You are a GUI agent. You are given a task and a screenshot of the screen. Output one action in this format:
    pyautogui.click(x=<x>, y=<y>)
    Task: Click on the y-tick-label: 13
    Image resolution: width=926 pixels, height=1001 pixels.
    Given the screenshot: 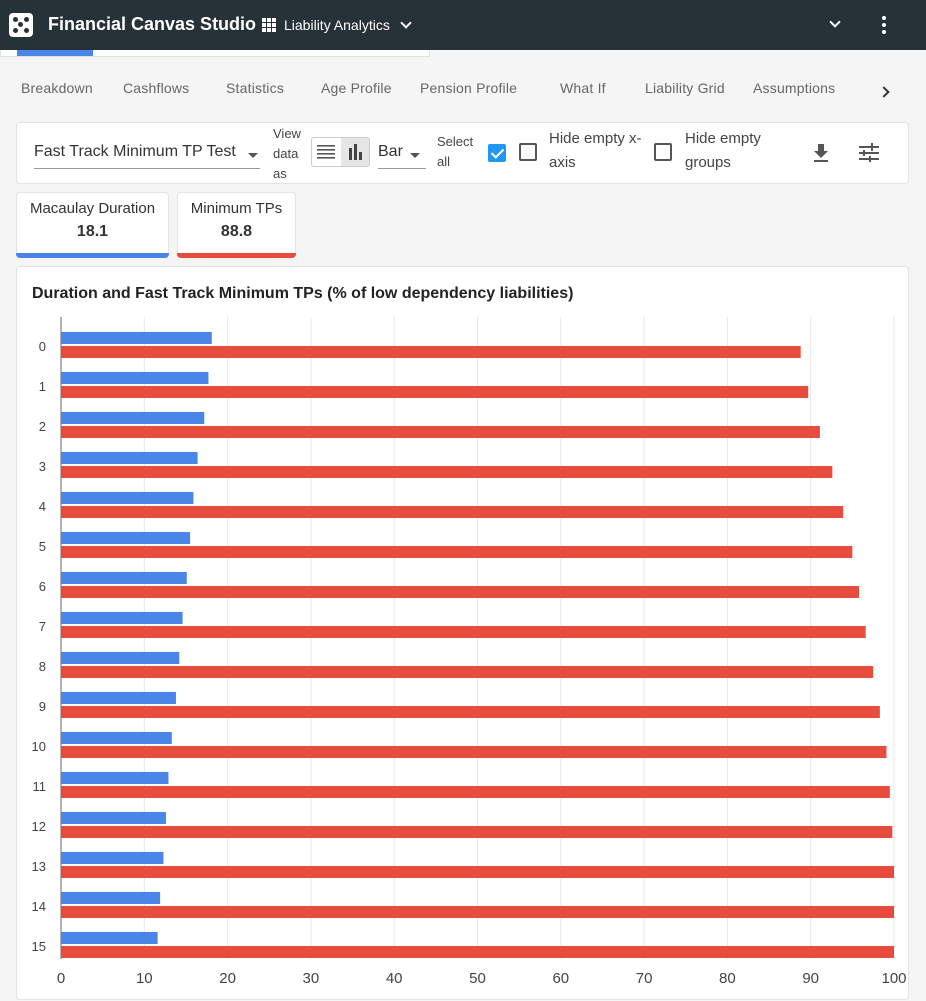 What is the action you would take?
    pyautogui.click(x=39, y=866)
    